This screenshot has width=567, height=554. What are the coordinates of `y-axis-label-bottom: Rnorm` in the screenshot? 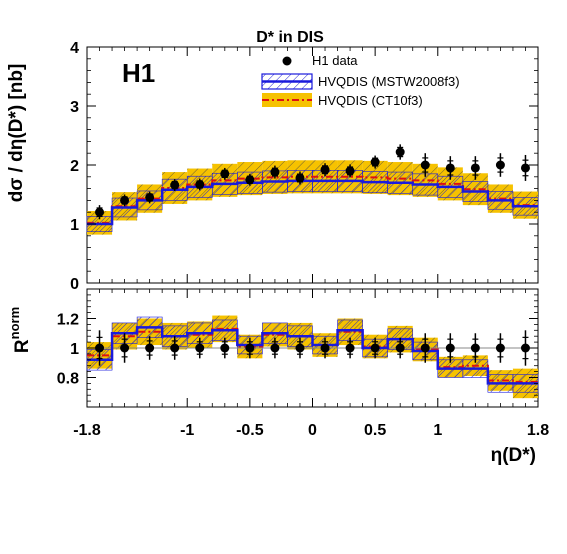 It's located at (20, 330).